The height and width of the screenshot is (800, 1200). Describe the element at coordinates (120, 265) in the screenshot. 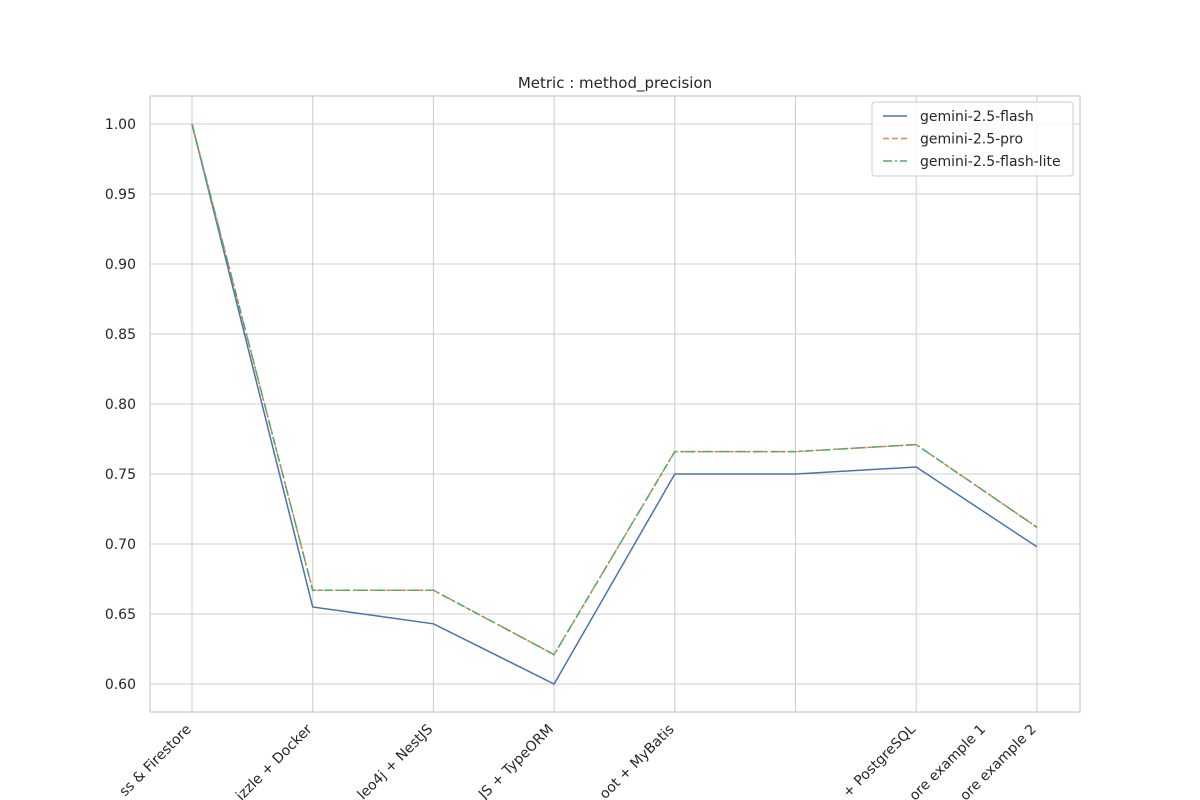

I see `y-tick-label: 0.90` at that location.